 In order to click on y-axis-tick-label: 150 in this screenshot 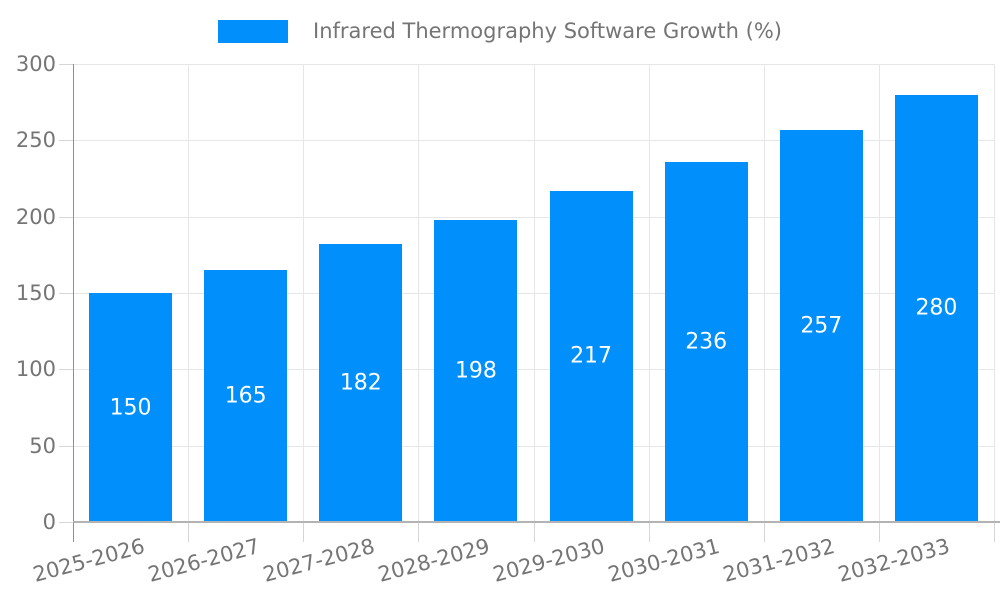, I will do `click(35, 293)`.